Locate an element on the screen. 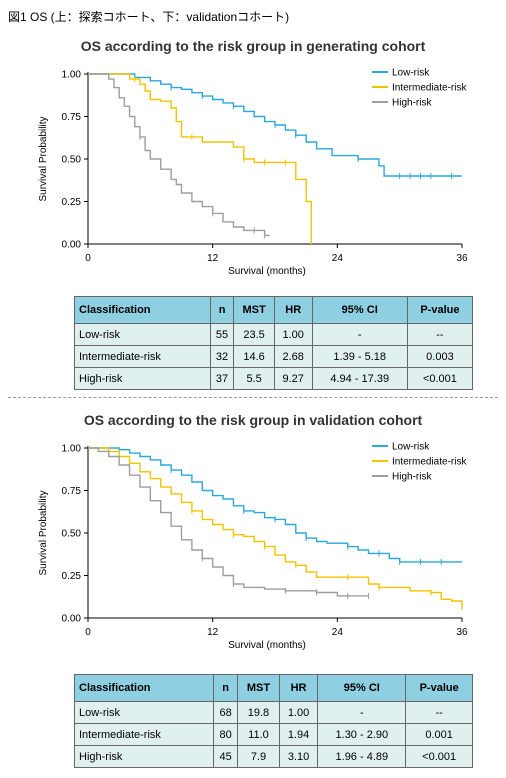 The image size is (506, 778). cell: 32 is located at coordinates (222, 356).